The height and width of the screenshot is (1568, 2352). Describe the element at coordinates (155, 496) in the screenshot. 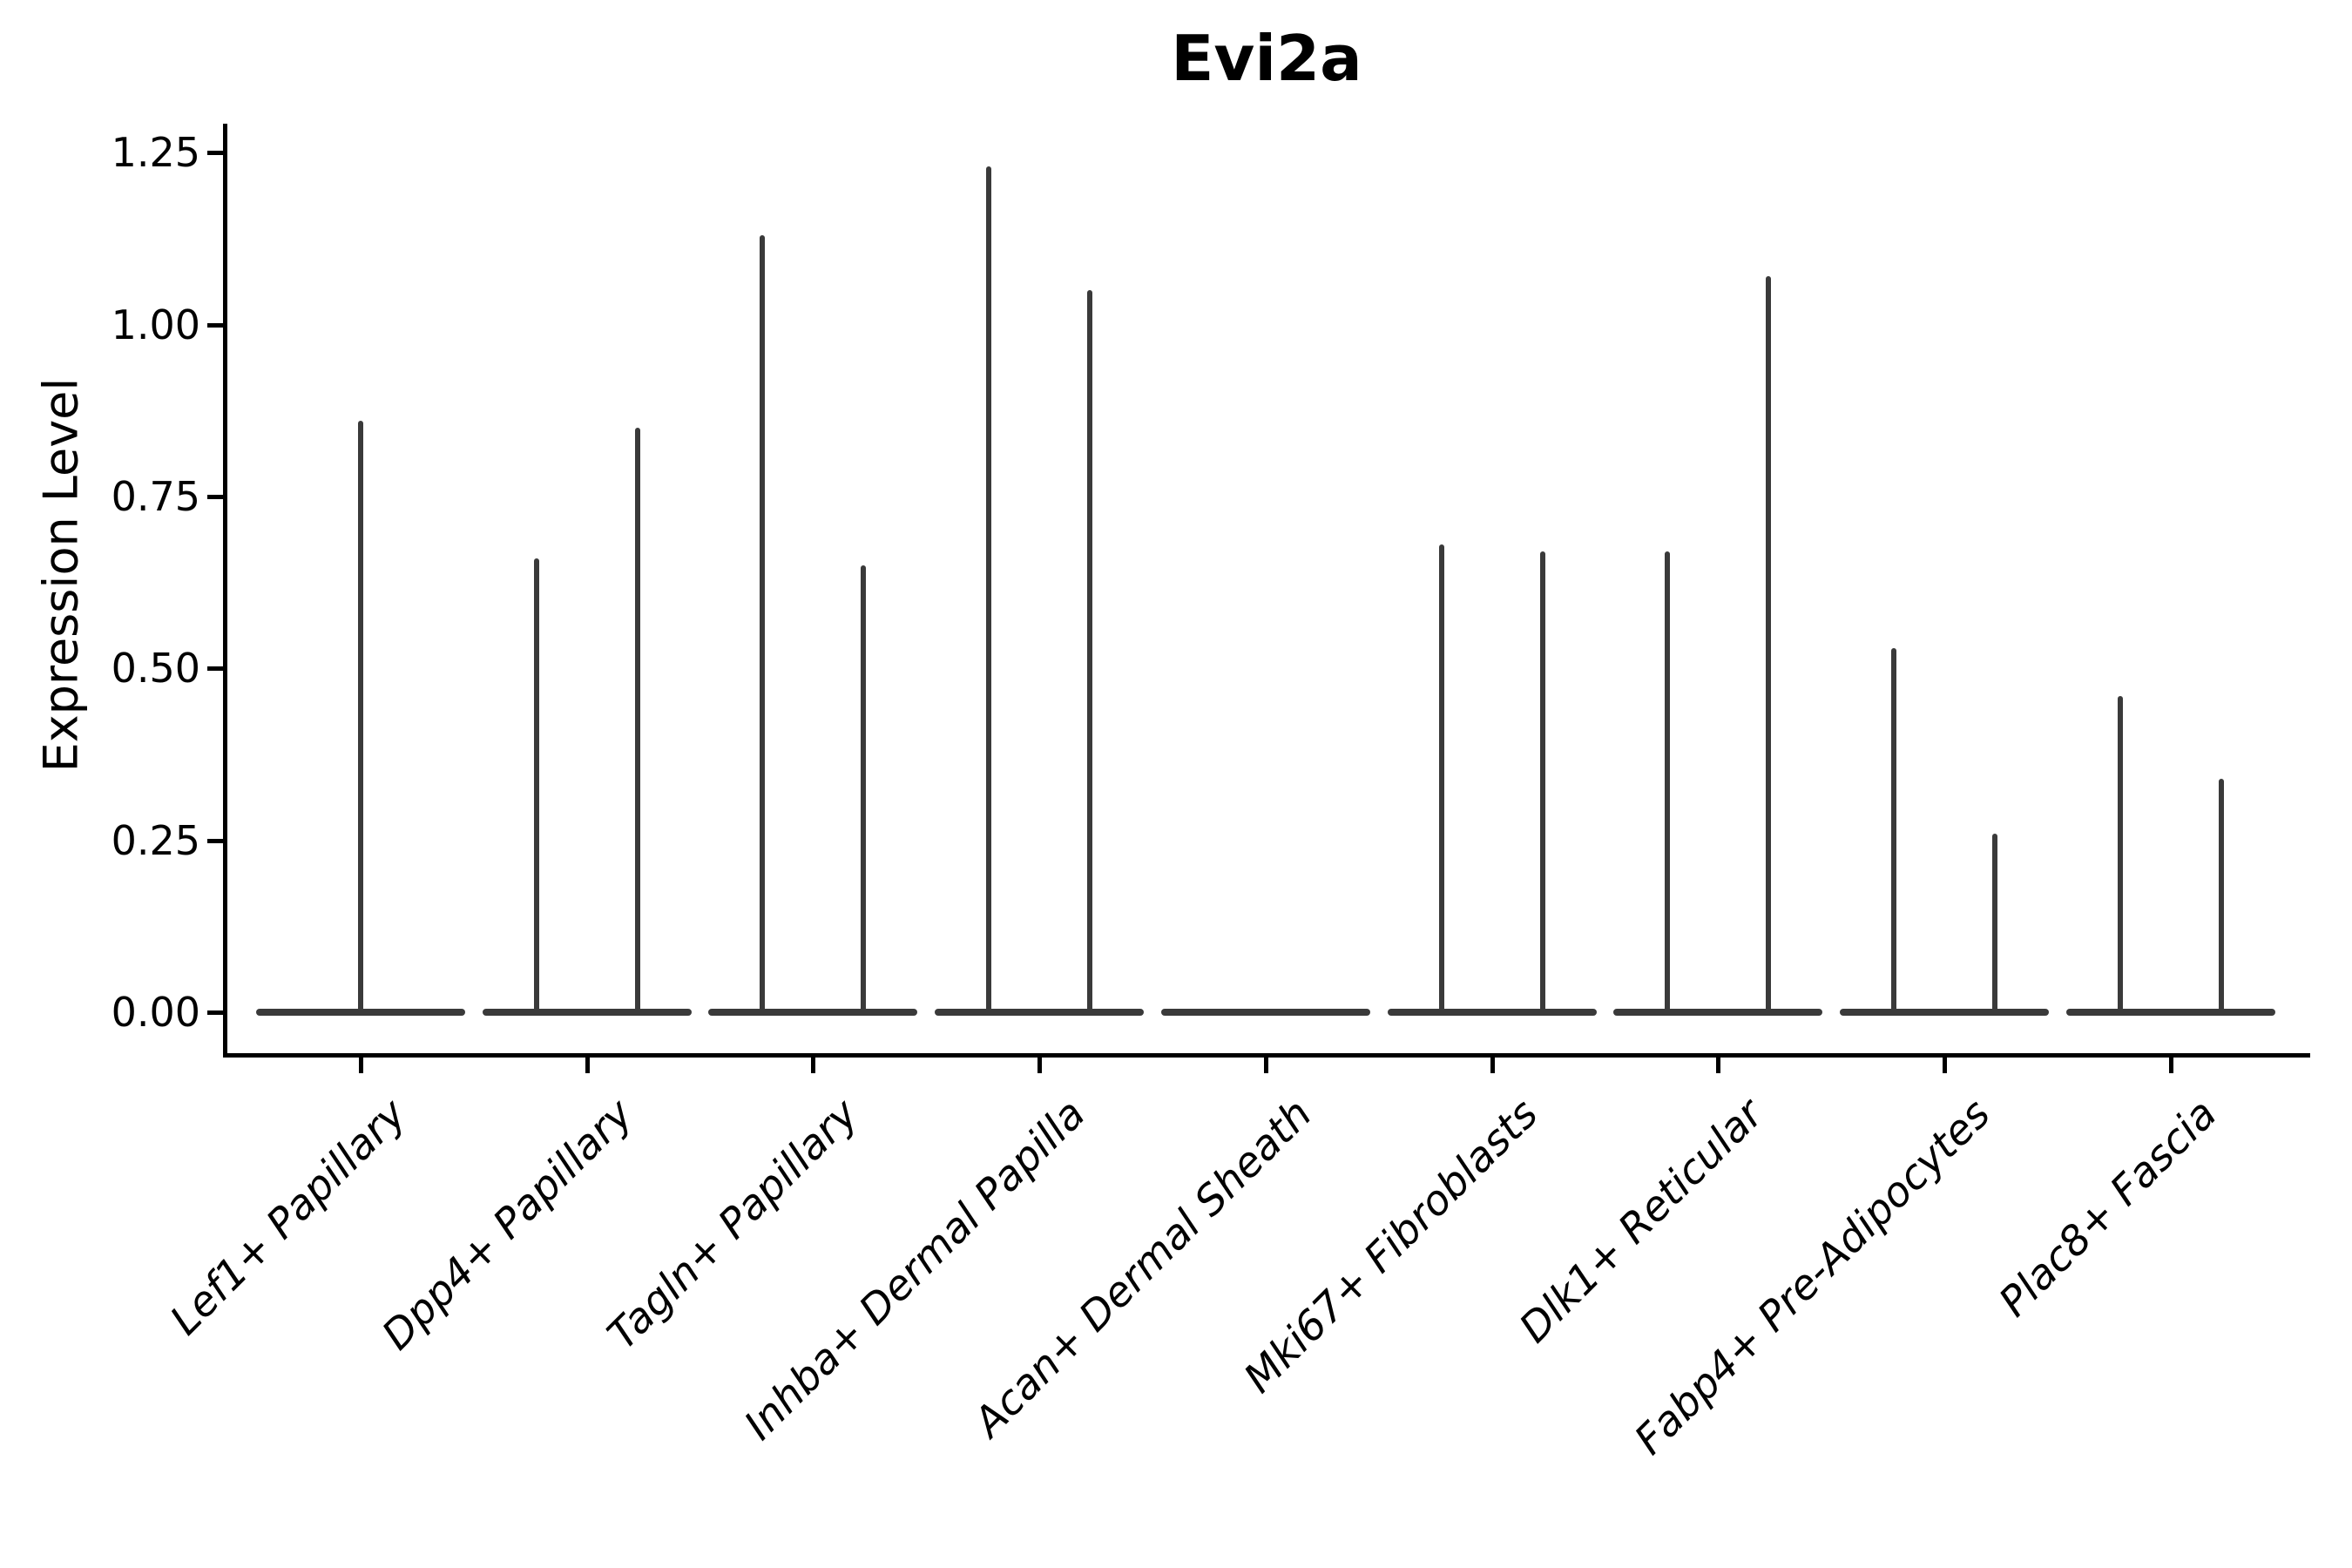

I see `y-tick-label: 0.75` at that location.